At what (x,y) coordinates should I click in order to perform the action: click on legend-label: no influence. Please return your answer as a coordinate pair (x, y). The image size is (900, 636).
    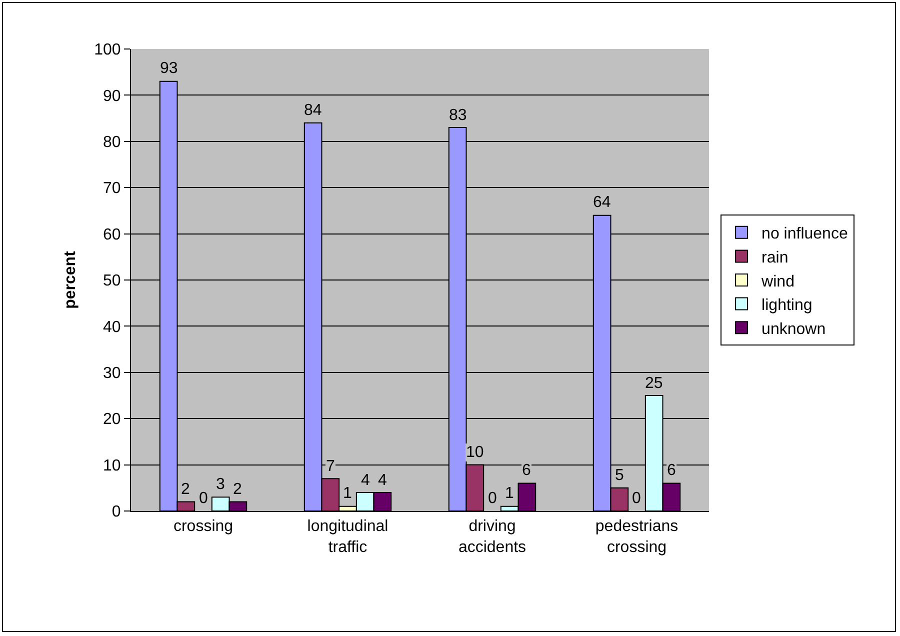
    Looking at the image, I should click on (805, 234).